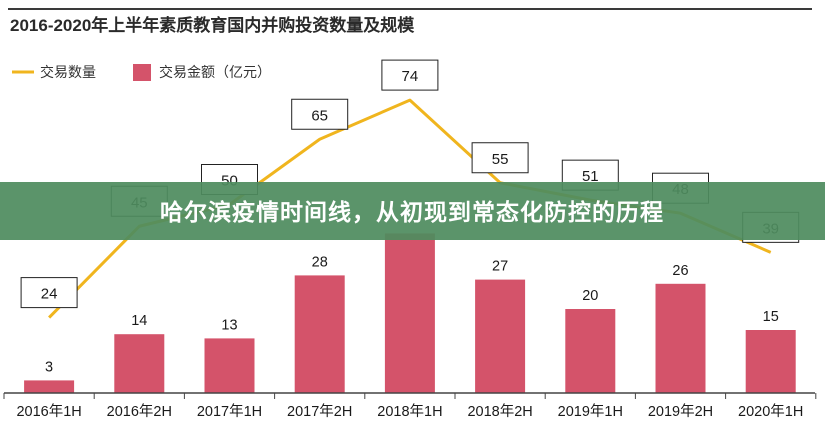  What do you see at coordinates (319, 411) in the screenshot?
I see `x-tick-label-3: 2017年2H` at bounding box center [319, 411].